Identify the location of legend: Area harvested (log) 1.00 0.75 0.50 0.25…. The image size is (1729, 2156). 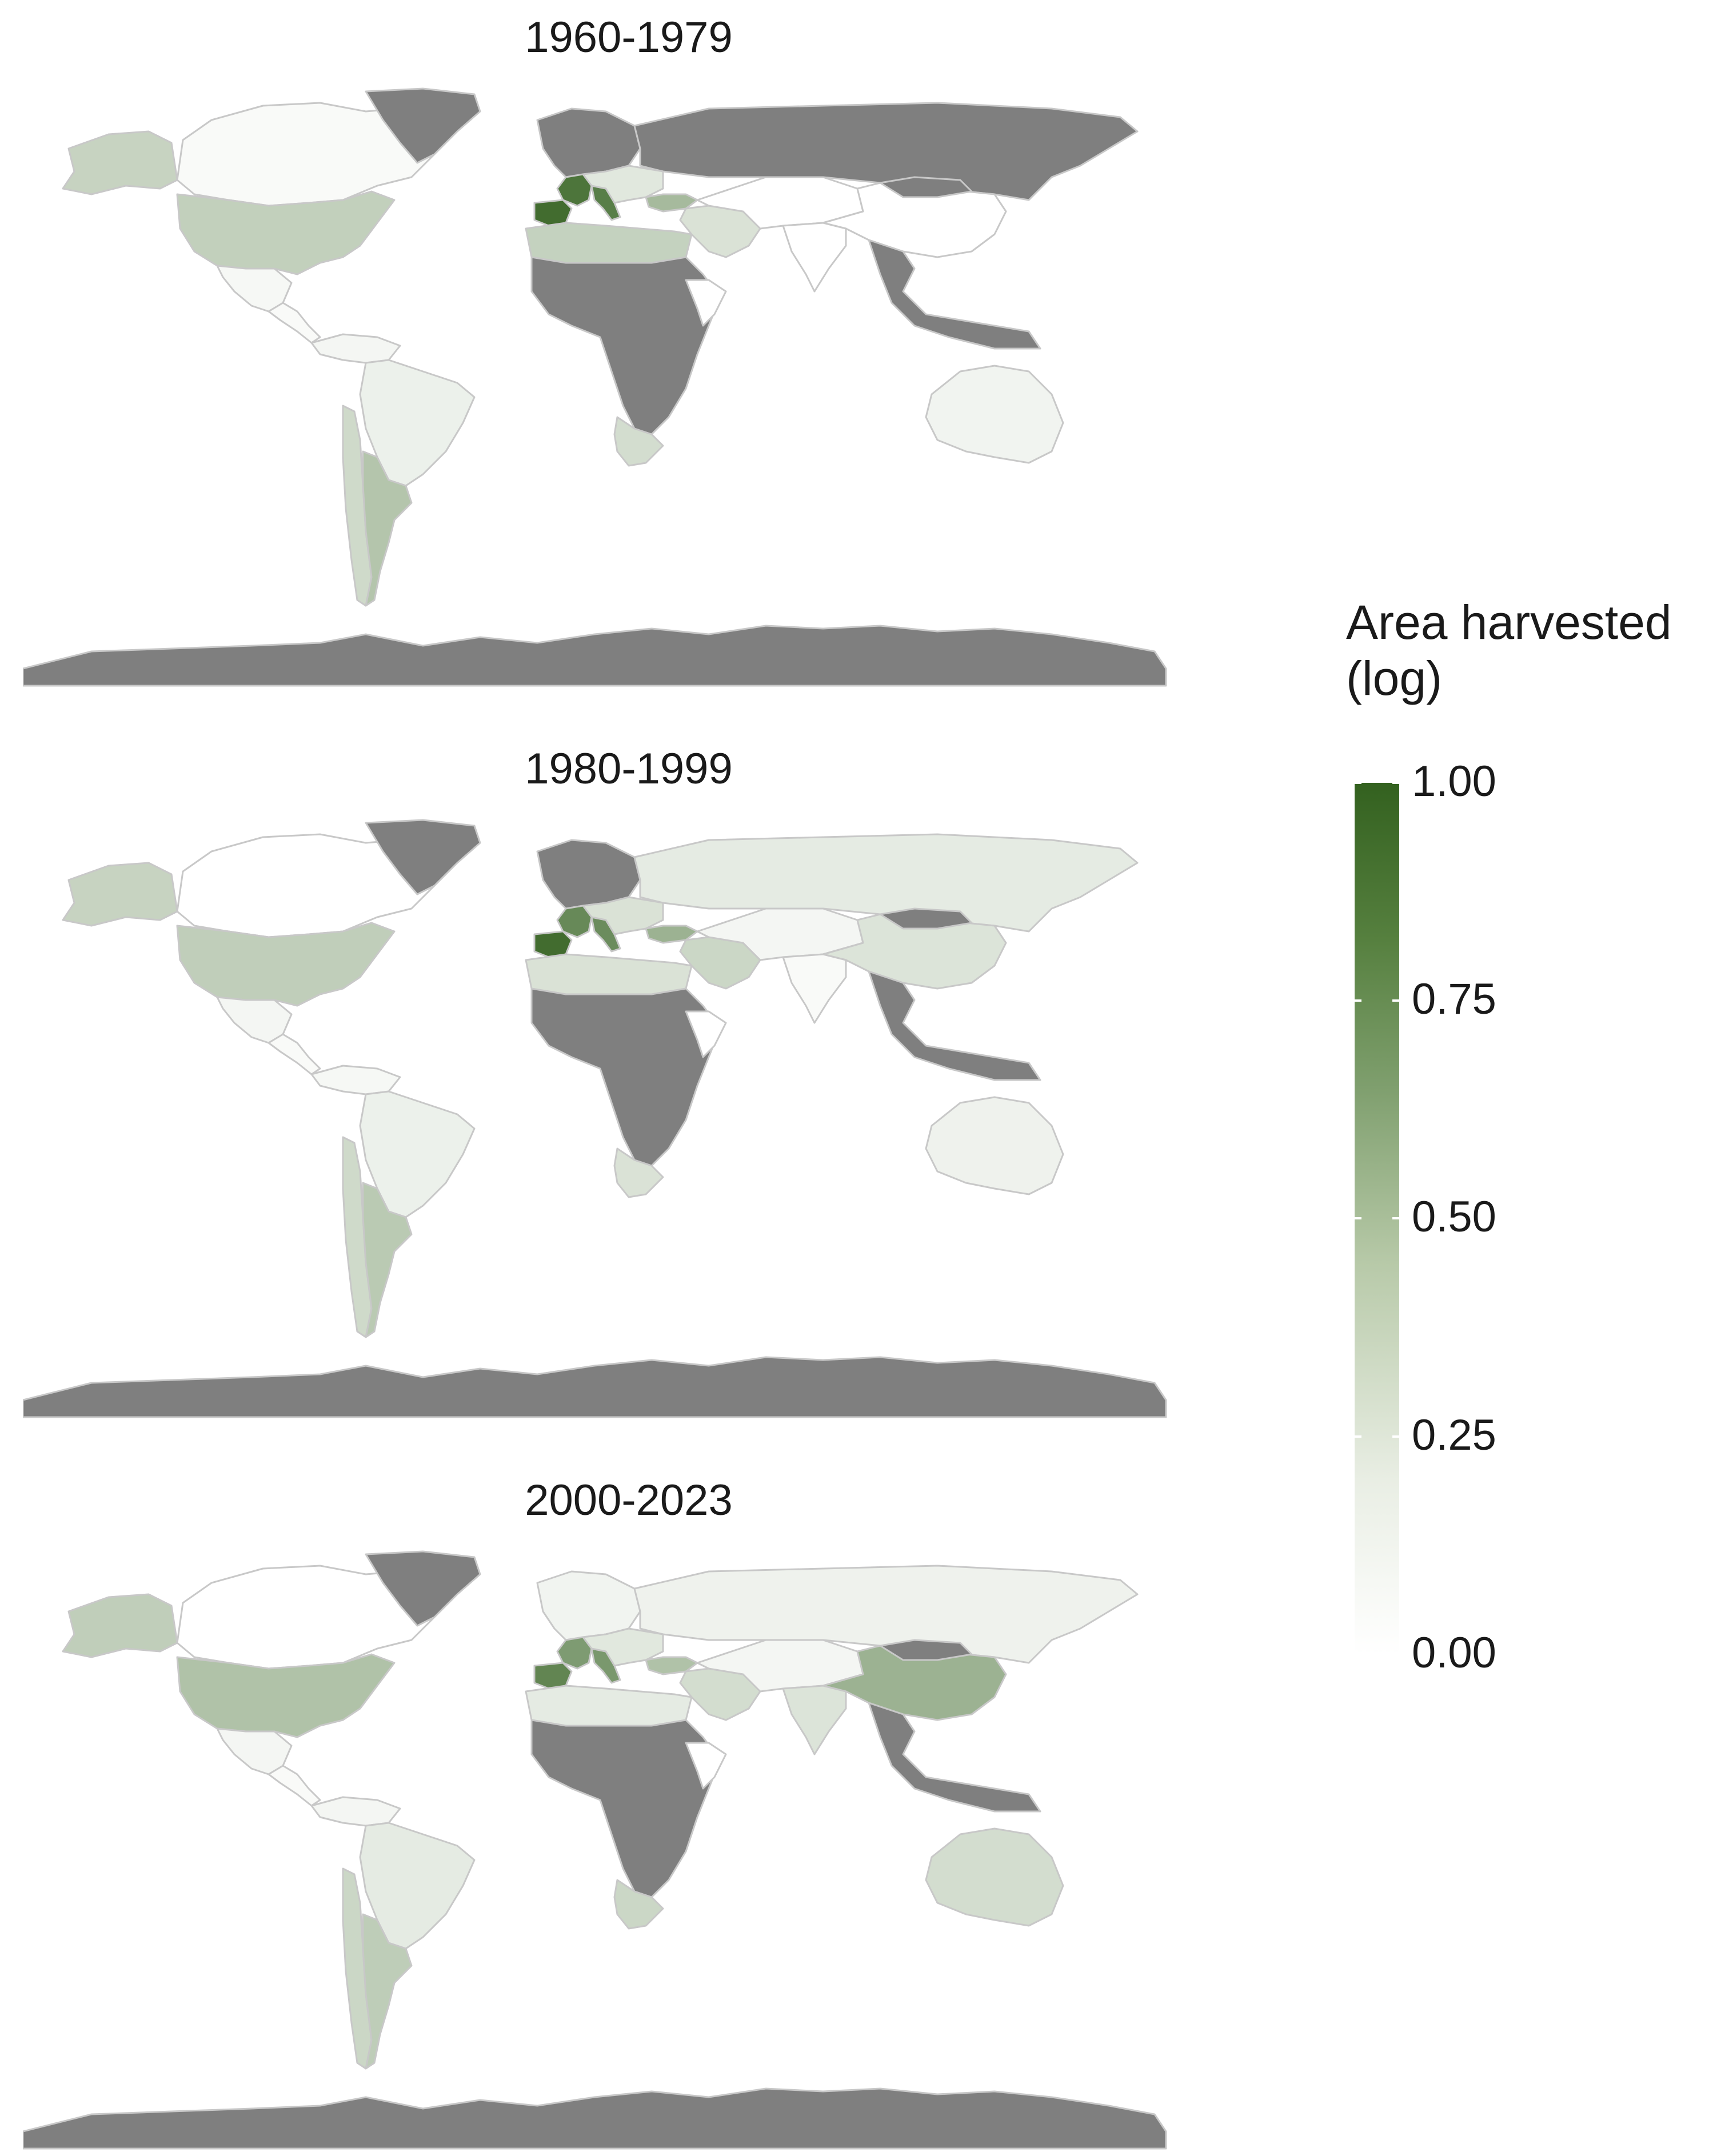
(1535, 1137).